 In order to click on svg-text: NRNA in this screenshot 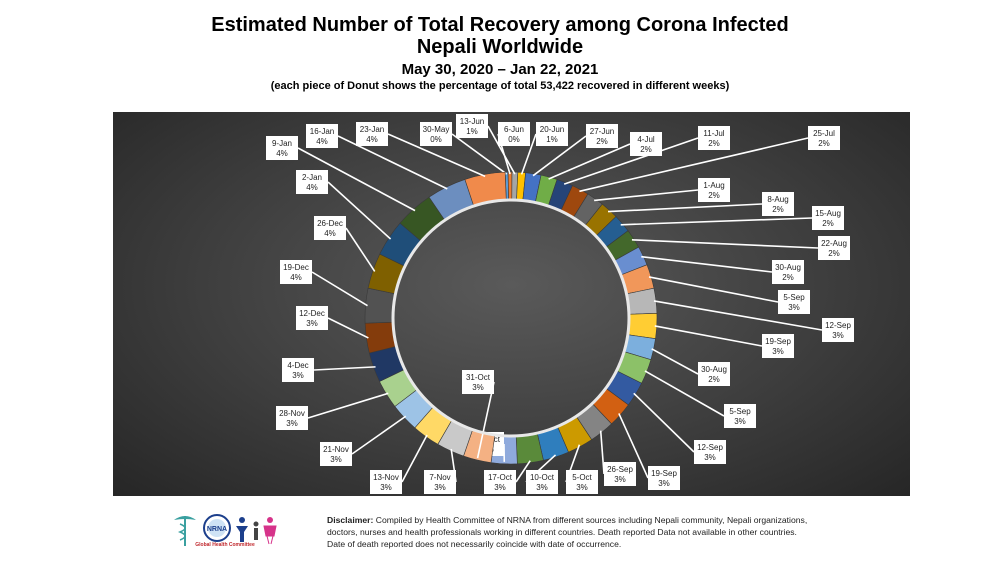, I will do `click(217, 529)`.